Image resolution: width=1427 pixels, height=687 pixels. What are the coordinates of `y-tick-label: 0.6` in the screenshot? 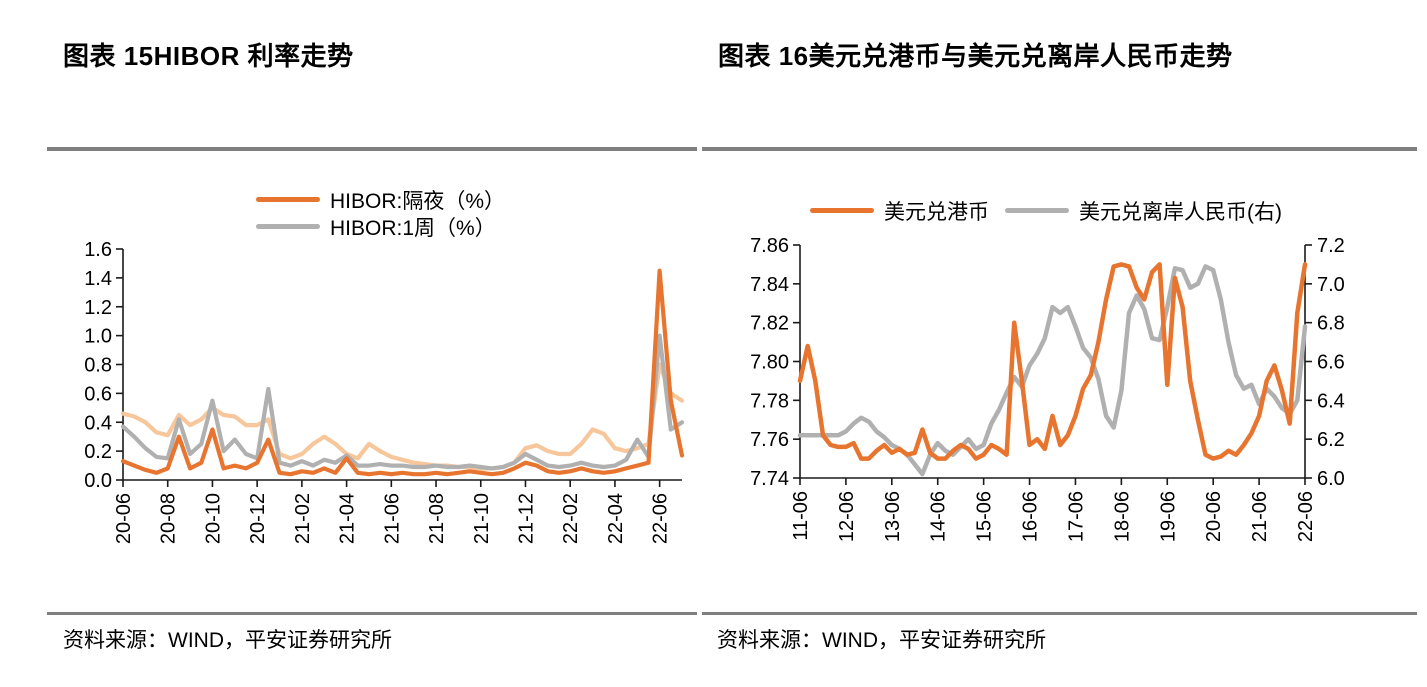 It's located at (98, 394).